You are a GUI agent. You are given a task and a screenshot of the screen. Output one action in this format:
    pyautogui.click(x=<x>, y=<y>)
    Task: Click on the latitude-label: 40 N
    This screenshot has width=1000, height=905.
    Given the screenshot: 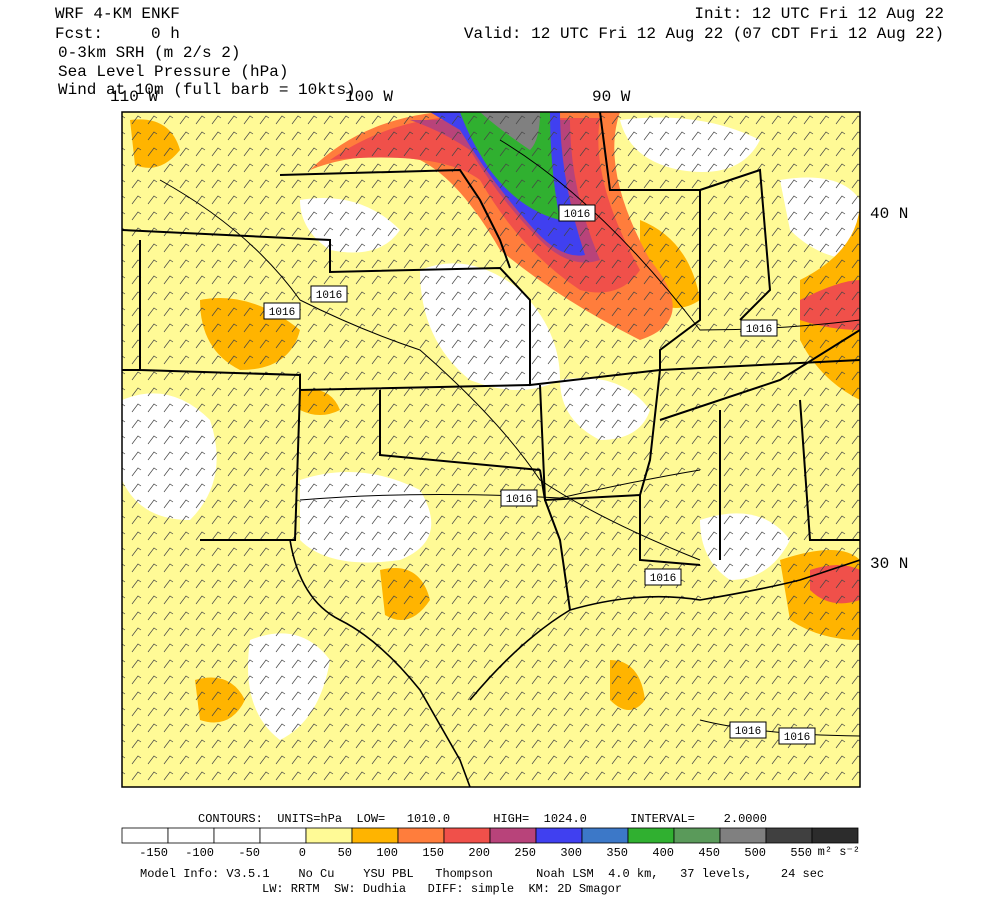 What is the action you would take?
    pyautogui.click(x=889, y=214)
    